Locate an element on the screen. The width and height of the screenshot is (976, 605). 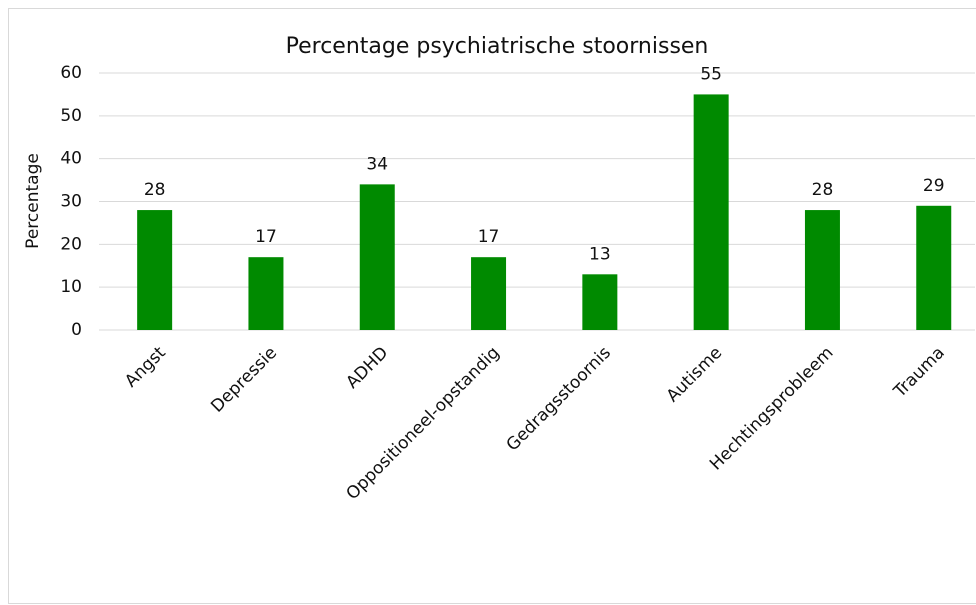
y-axis-label: Percentage is located at coordinates (33, 201).